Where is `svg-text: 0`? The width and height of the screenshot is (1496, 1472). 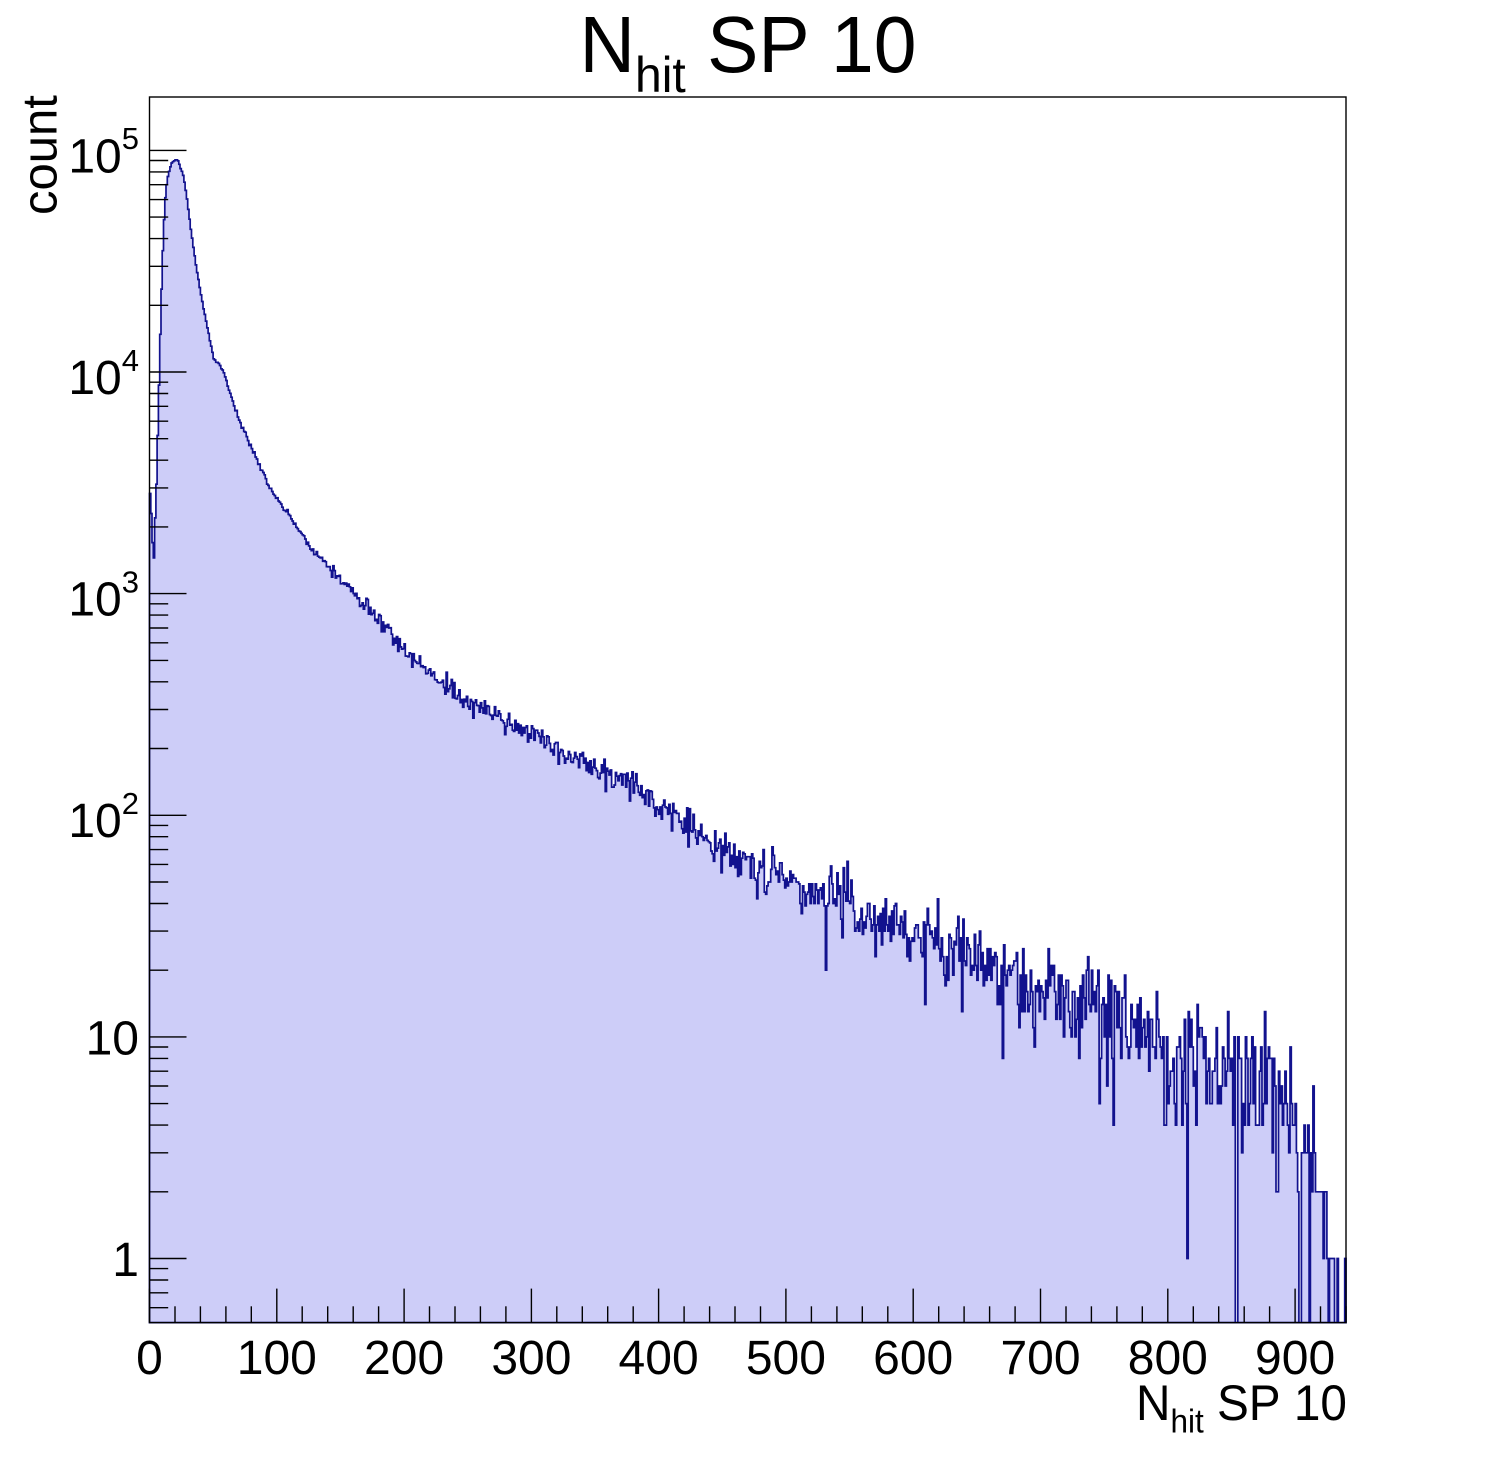
svg-text: 0 is located at coordinates (149, 1358).